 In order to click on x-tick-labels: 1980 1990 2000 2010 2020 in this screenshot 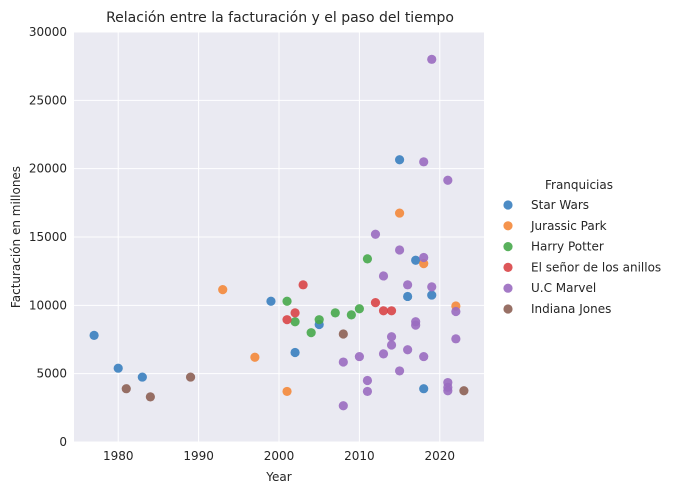, I will do `click(279, 456)`.